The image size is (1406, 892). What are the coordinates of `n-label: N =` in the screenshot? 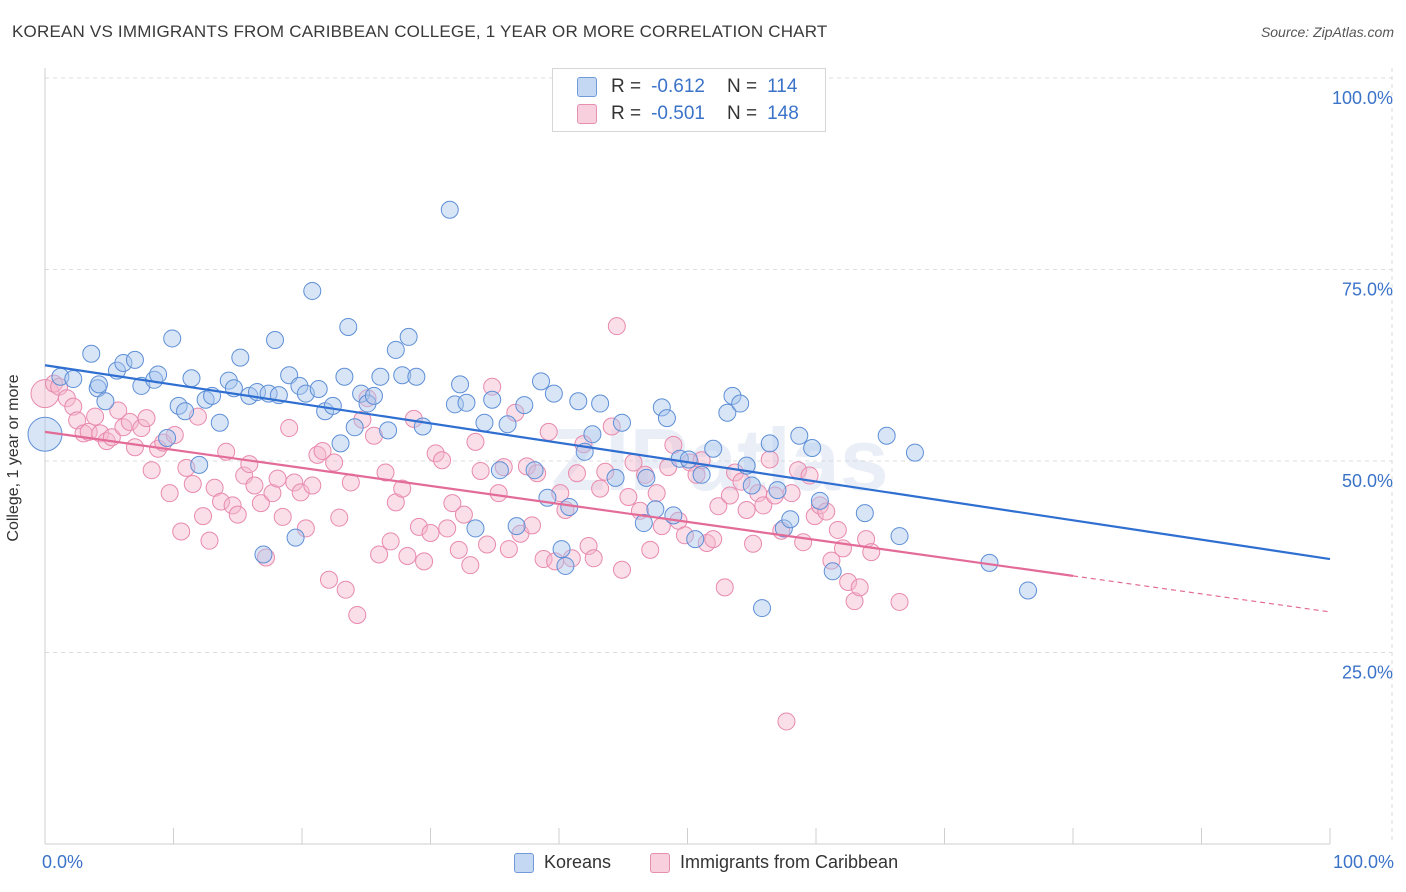 It's located at (742, 113).